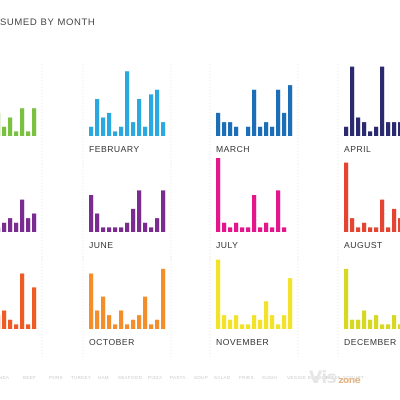 This screenshot has height=400, width=400. Describe the element at coordinates (112, 342) in the screenshot. I see `panel-label: OCTOBER` at that location.